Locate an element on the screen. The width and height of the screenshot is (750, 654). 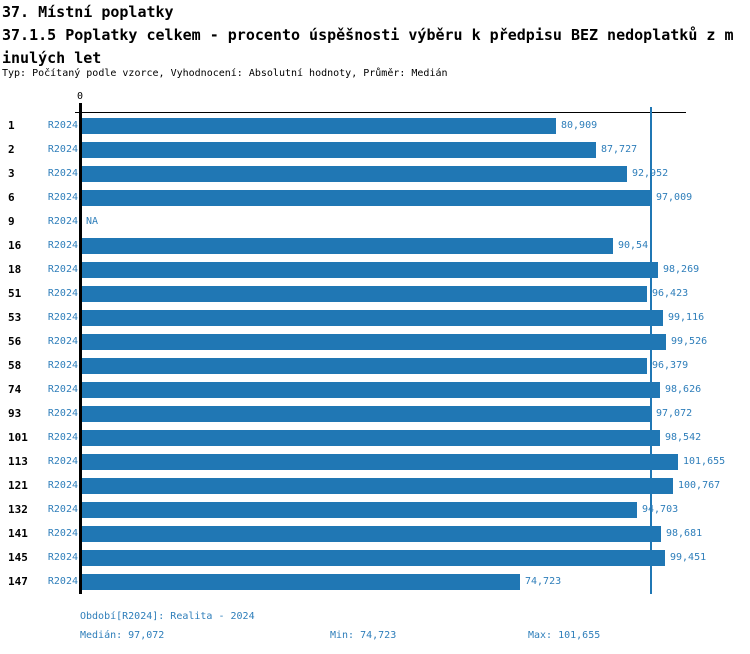
row-category-label: 58 is located at coordinates (15, 365).